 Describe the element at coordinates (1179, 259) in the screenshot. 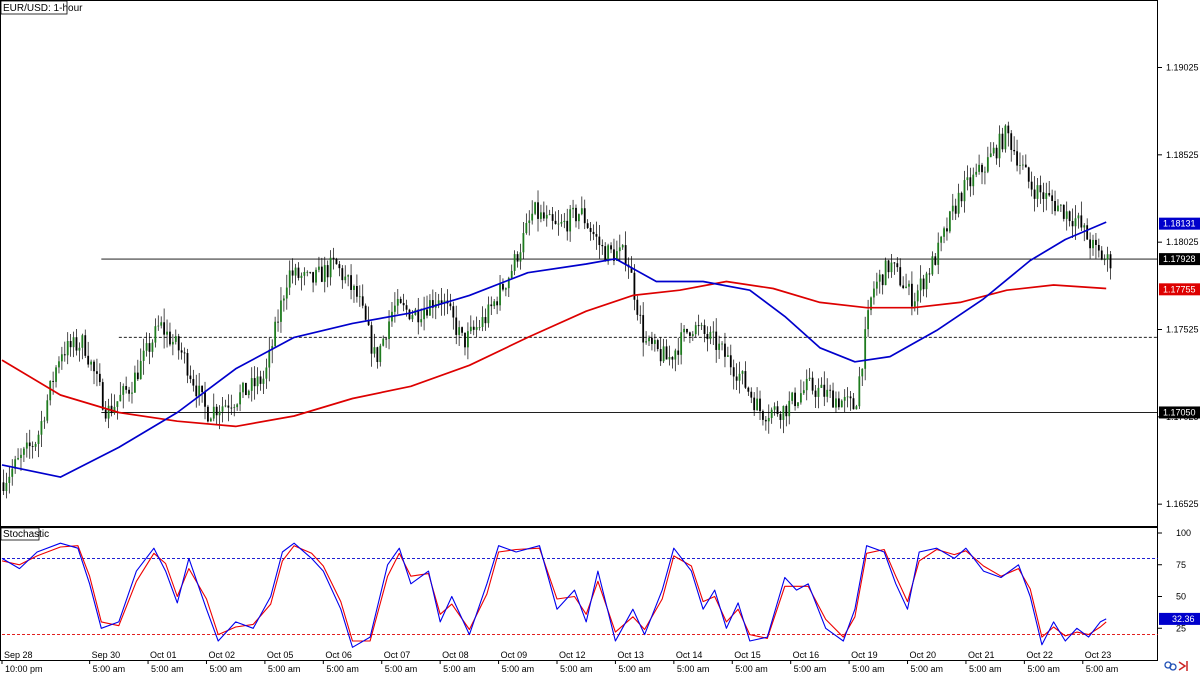

I see `price-box-label: 1.17928` at that location.